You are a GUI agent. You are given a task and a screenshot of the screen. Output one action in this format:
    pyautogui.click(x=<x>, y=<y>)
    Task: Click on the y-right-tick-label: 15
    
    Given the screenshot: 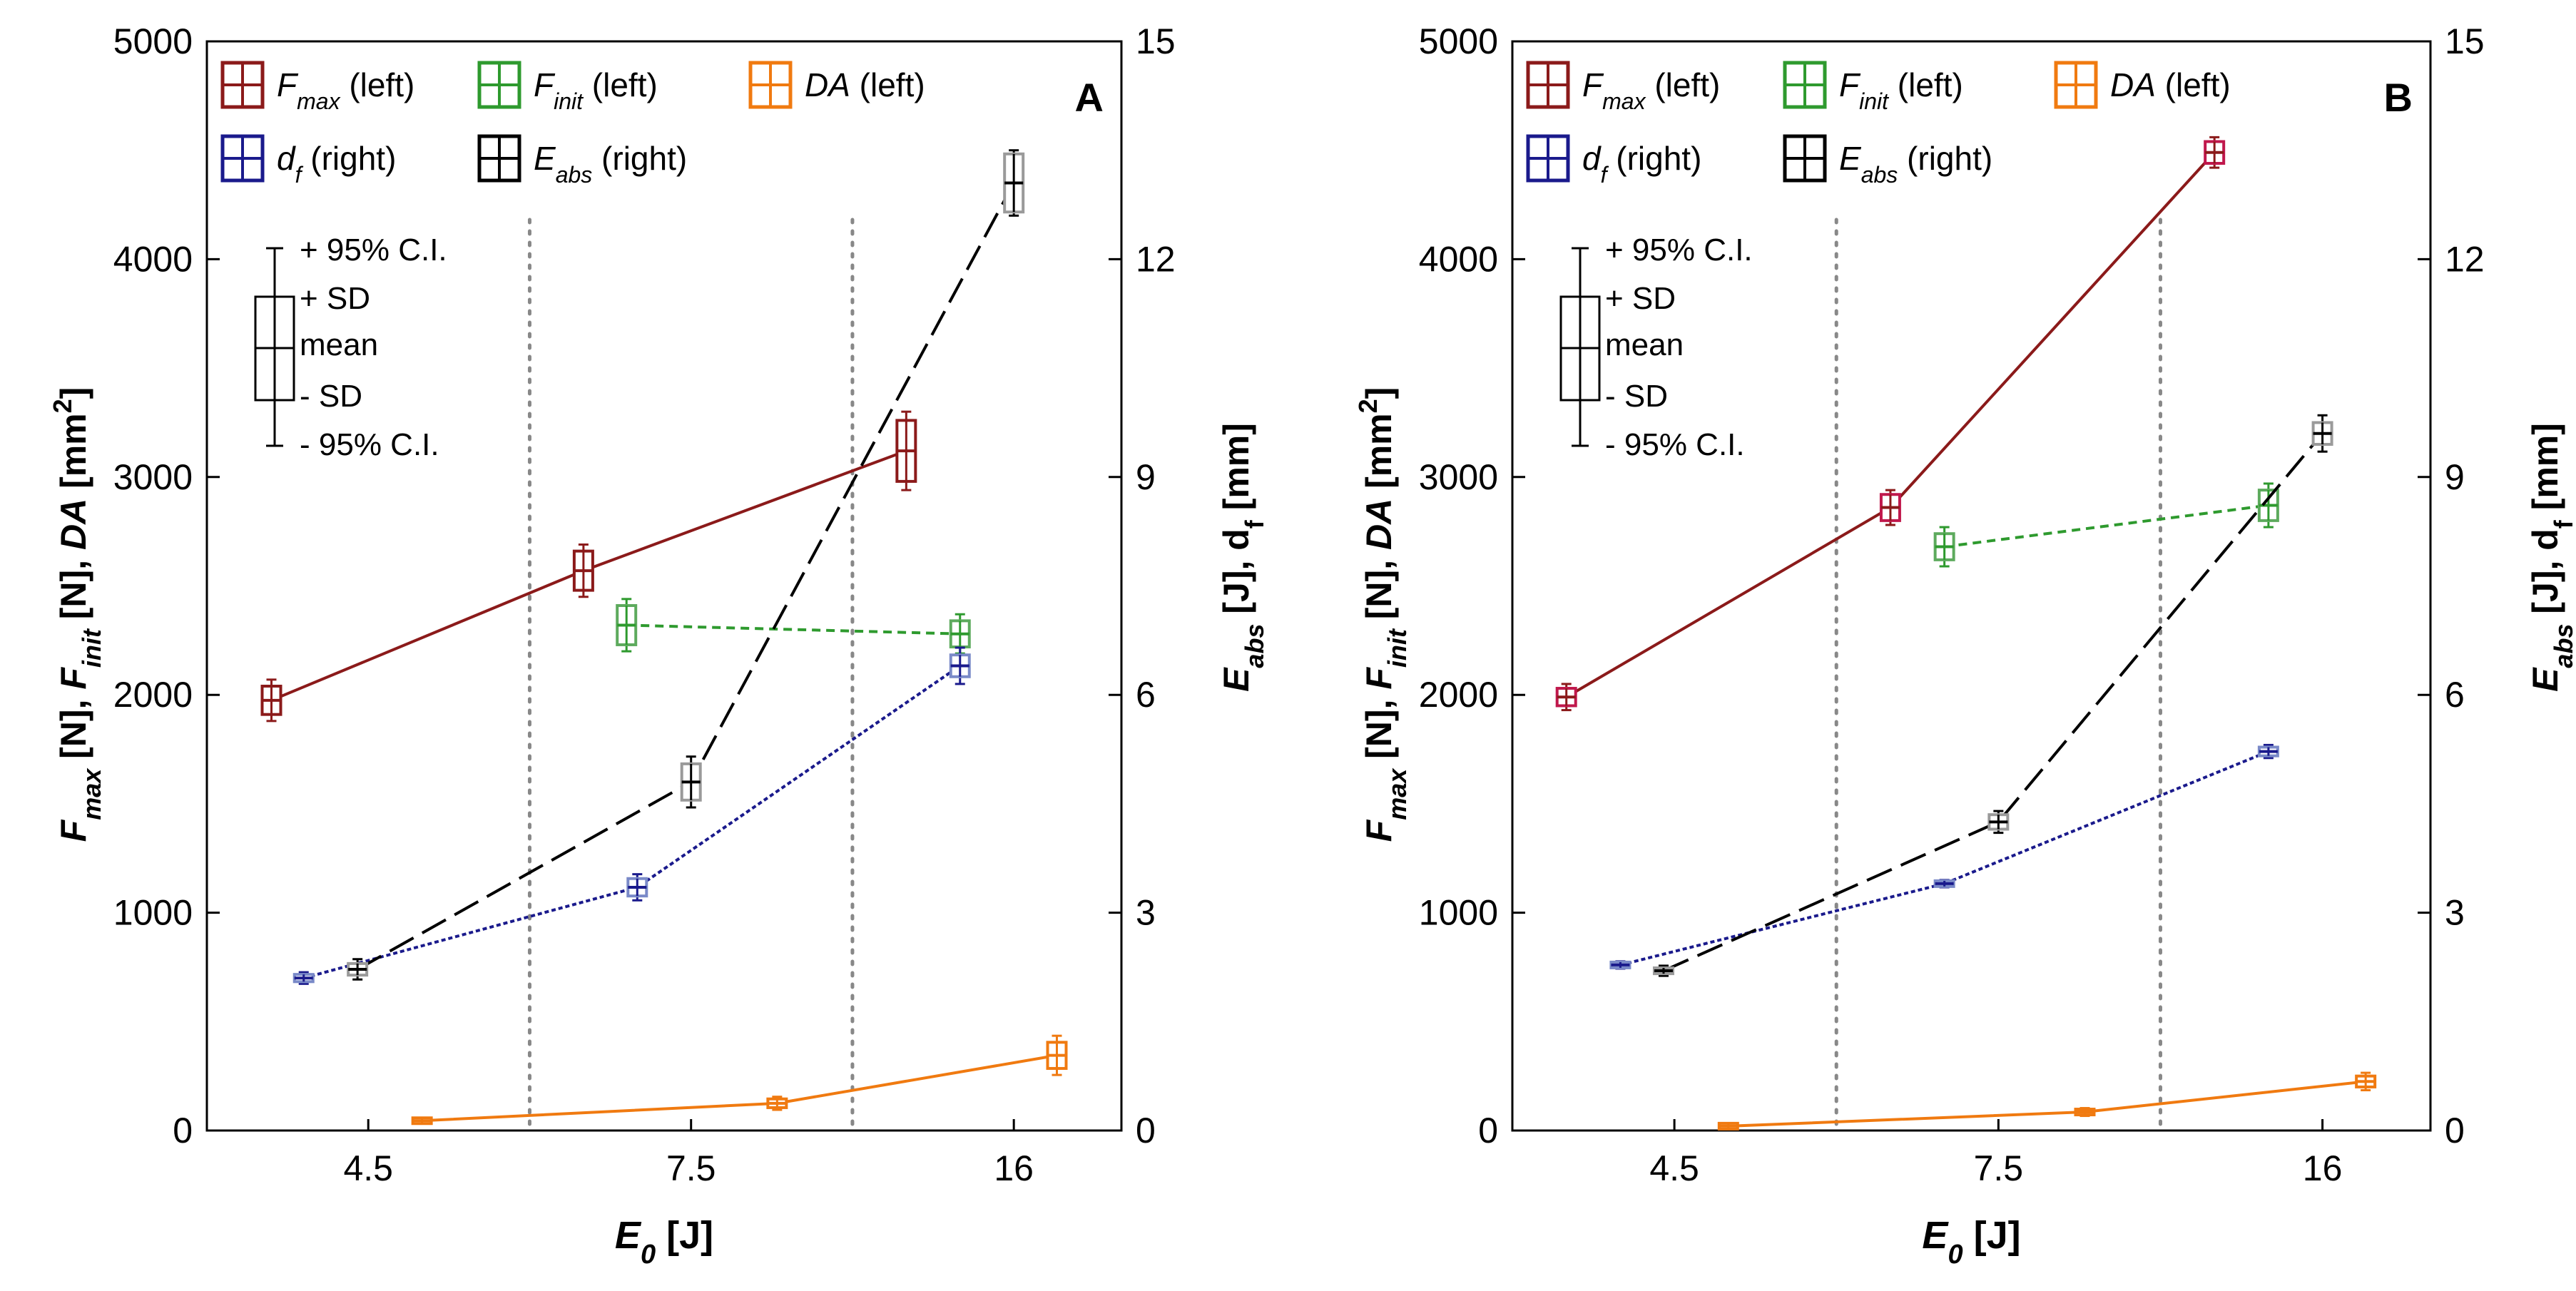 What is the action you would take?
    pyautogui.click(x=2465, y=41)
    